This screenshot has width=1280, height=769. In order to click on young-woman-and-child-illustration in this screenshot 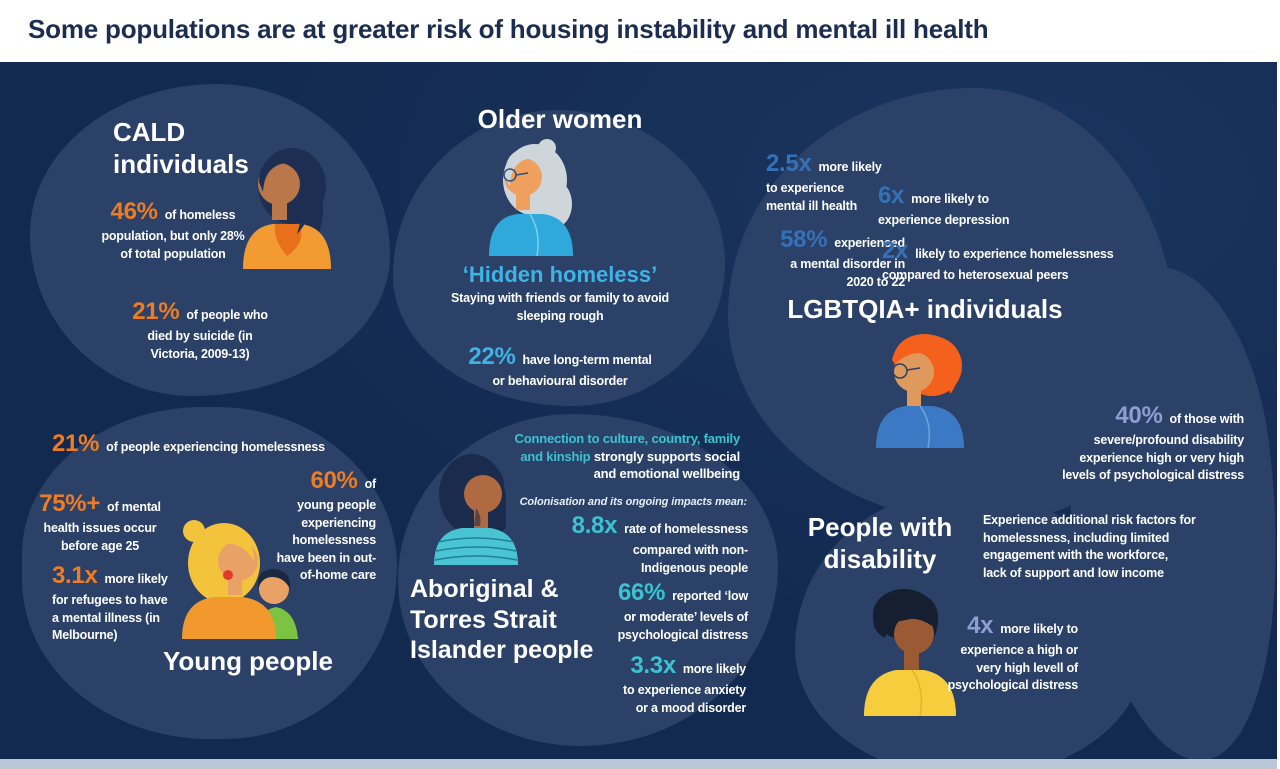, I will do `click(240, 579)`.